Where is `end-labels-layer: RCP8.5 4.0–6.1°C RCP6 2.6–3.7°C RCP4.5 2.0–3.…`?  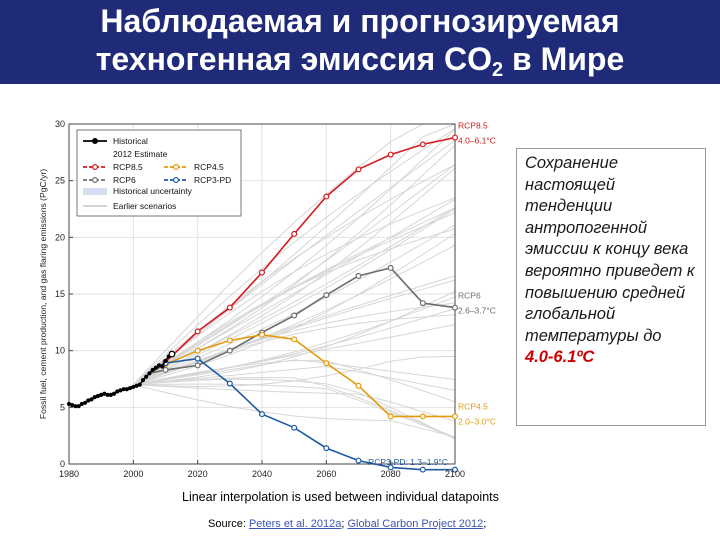
end-labels-layer: RCP8.5 4.0–6.1°C RCP6 2.6–3.7°C RCP4.5 2.0–3.… is located at coordinates (432, 294).